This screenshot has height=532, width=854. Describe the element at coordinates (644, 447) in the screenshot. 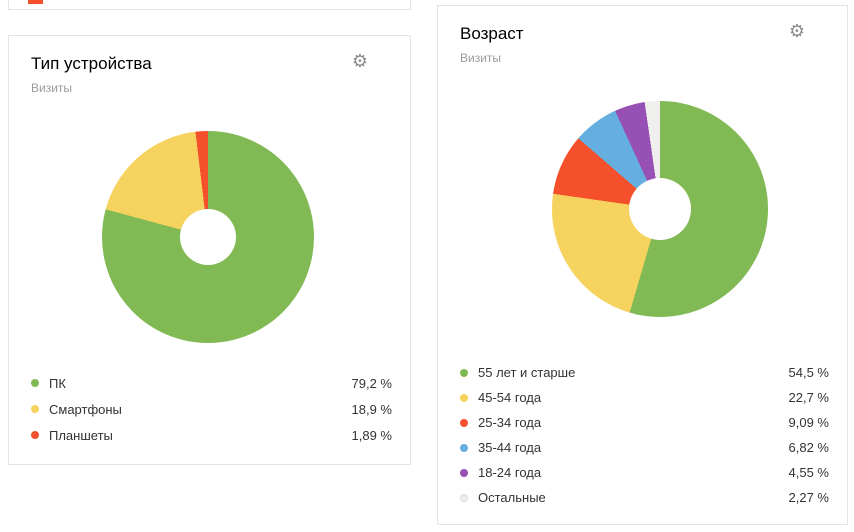

I see `legend-row: 35-44 года 6,82 %` at that location.